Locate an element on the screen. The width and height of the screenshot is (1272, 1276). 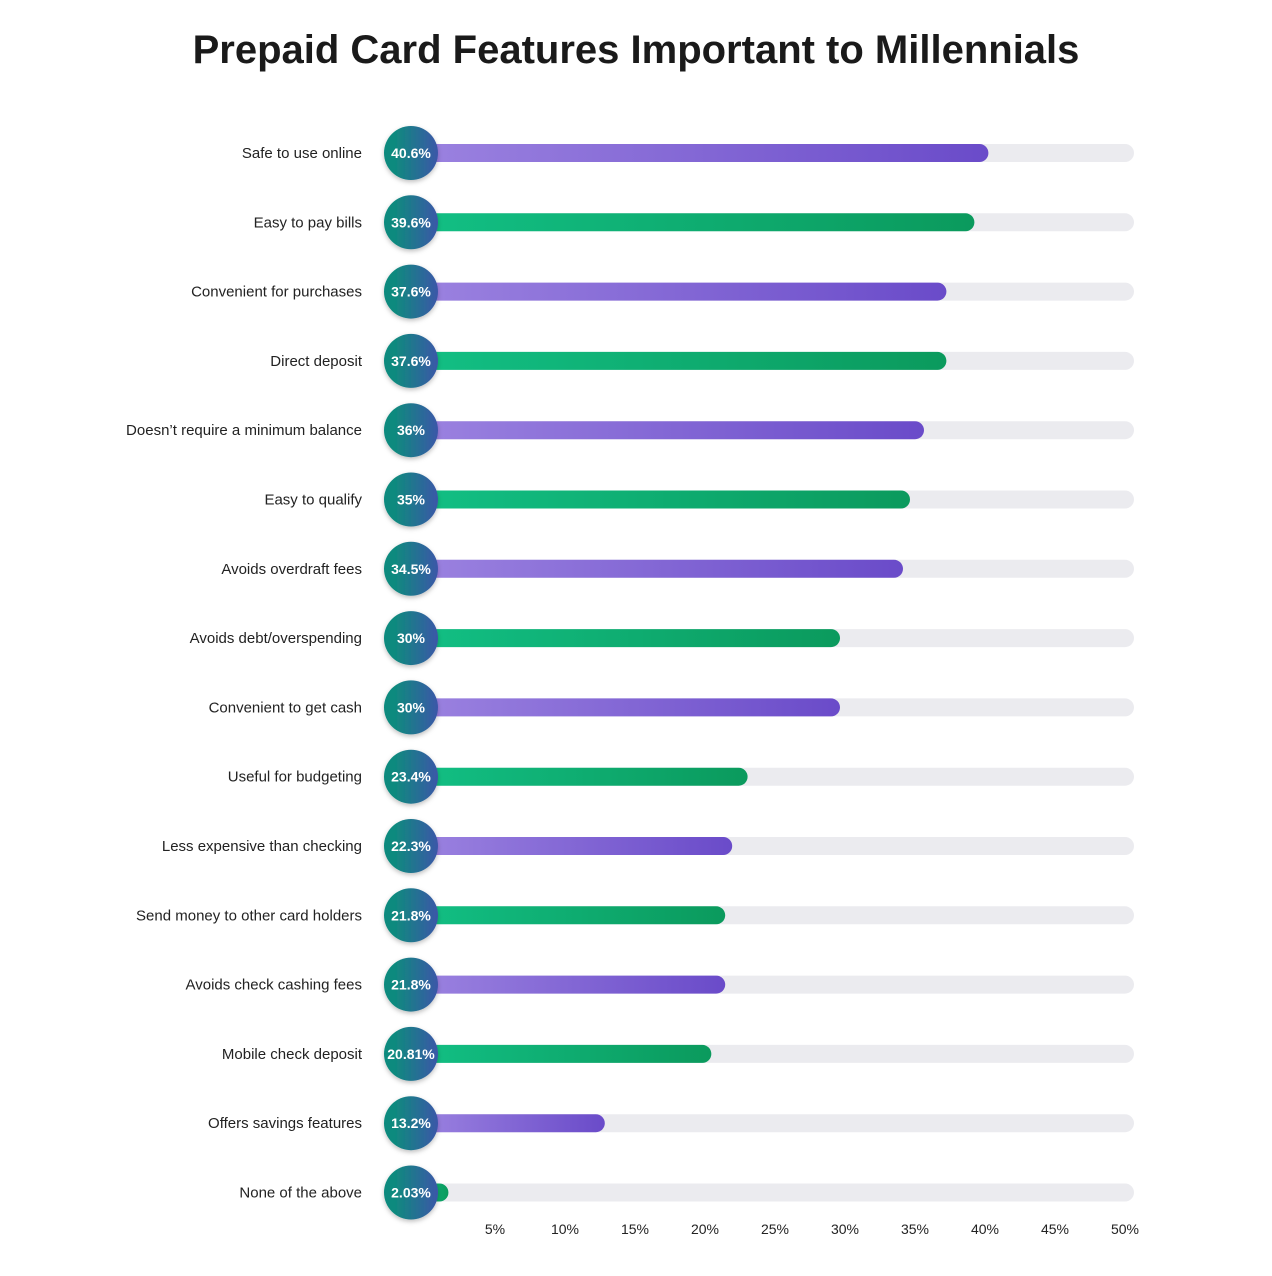
bar-row: 37.6% Direct deposit is located at coordinates (702, 360).